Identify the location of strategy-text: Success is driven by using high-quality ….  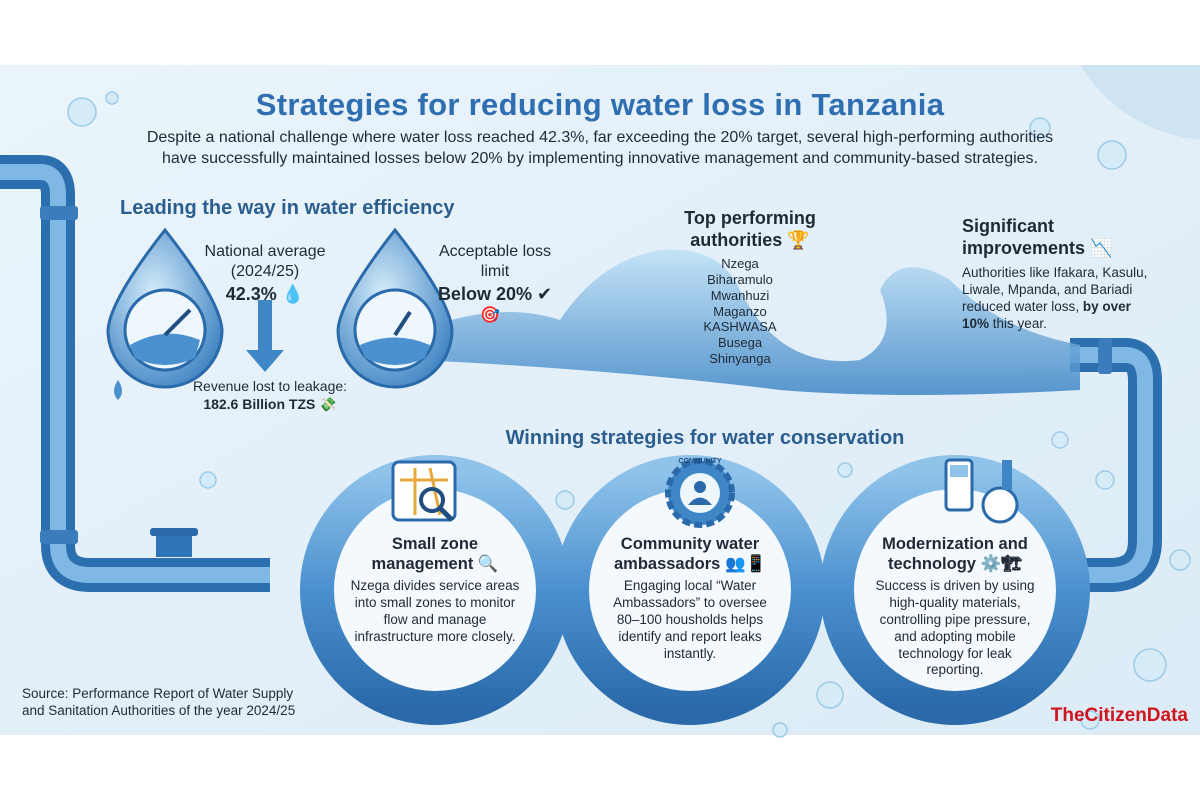
(955, 628).